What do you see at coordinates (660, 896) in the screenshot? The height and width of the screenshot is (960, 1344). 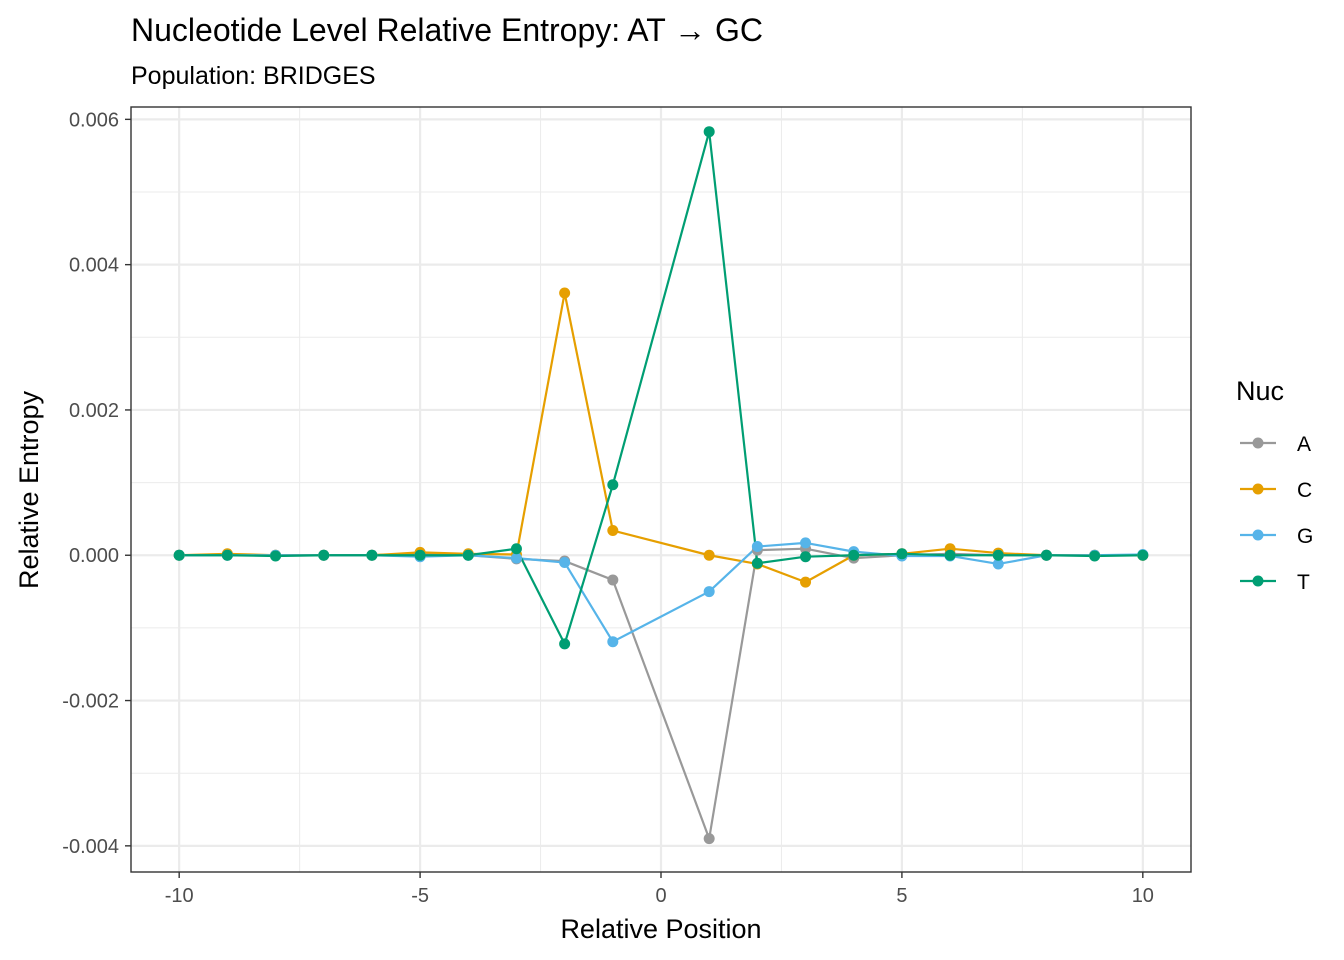 I see `x-tick-label: 0` at bounding box center [660, 896].